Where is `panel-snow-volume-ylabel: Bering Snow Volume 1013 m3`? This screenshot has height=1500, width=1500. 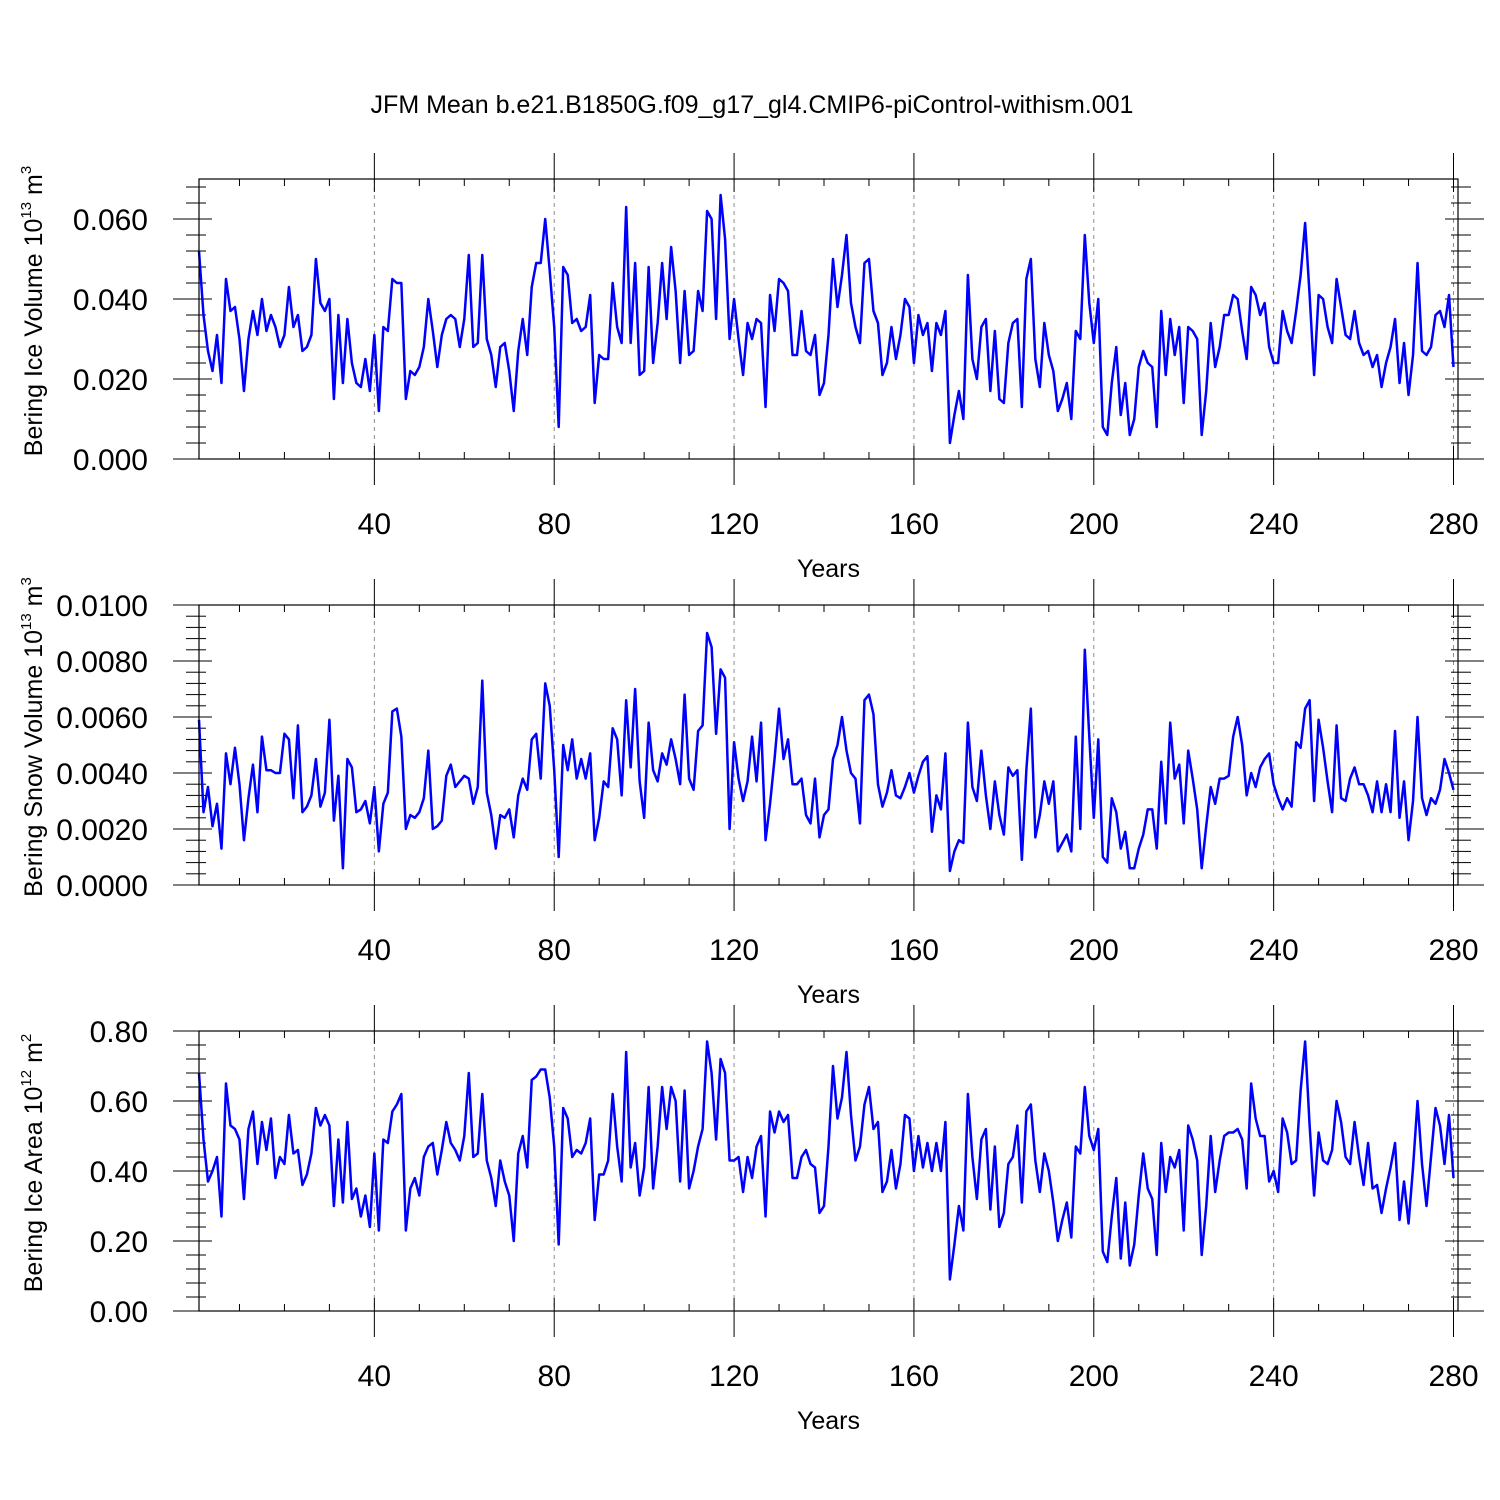
panel-snow-volume-ylabel: Bering Snow Volume 1013 m3 is located at coordinates (33, 737).